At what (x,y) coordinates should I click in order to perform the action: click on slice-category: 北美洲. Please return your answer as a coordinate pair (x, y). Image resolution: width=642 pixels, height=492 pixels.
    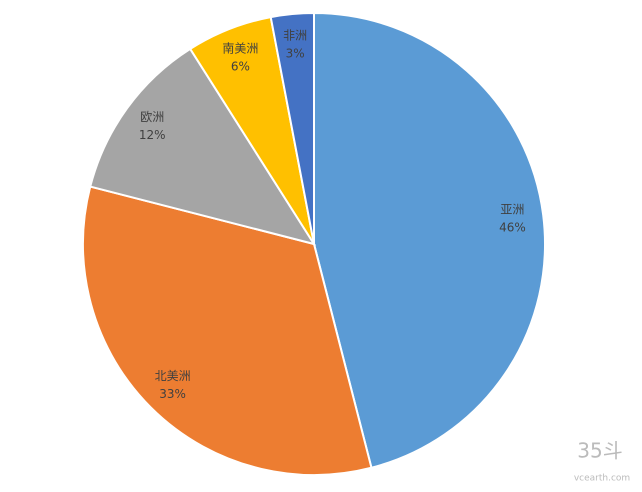
    Looking at the image, I should click on (173, 376).